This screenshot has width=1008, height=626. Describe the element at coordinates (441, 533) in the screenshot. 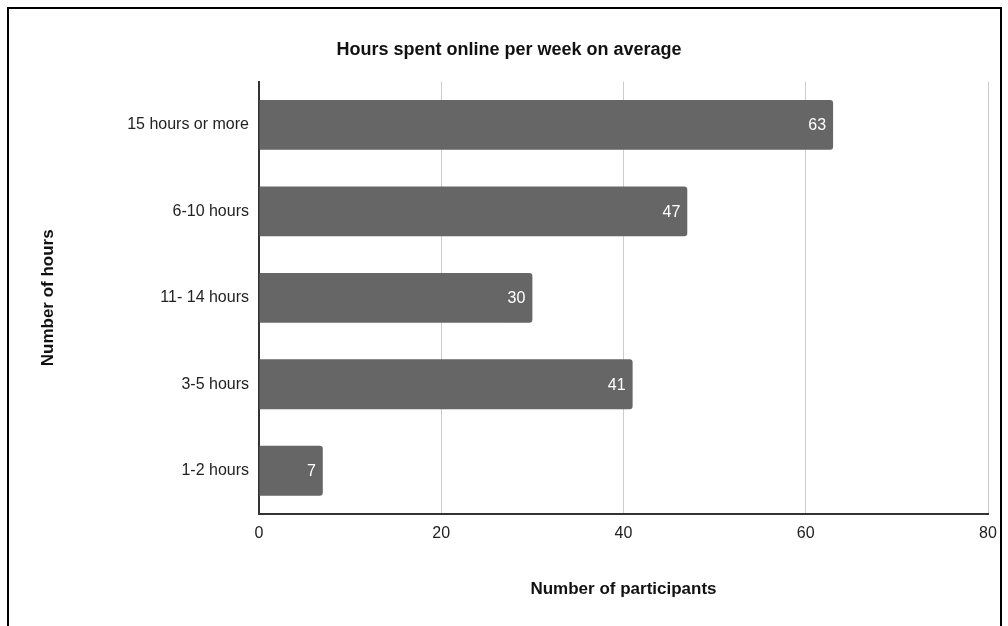

I see `x-tick-label: 20` at that location.